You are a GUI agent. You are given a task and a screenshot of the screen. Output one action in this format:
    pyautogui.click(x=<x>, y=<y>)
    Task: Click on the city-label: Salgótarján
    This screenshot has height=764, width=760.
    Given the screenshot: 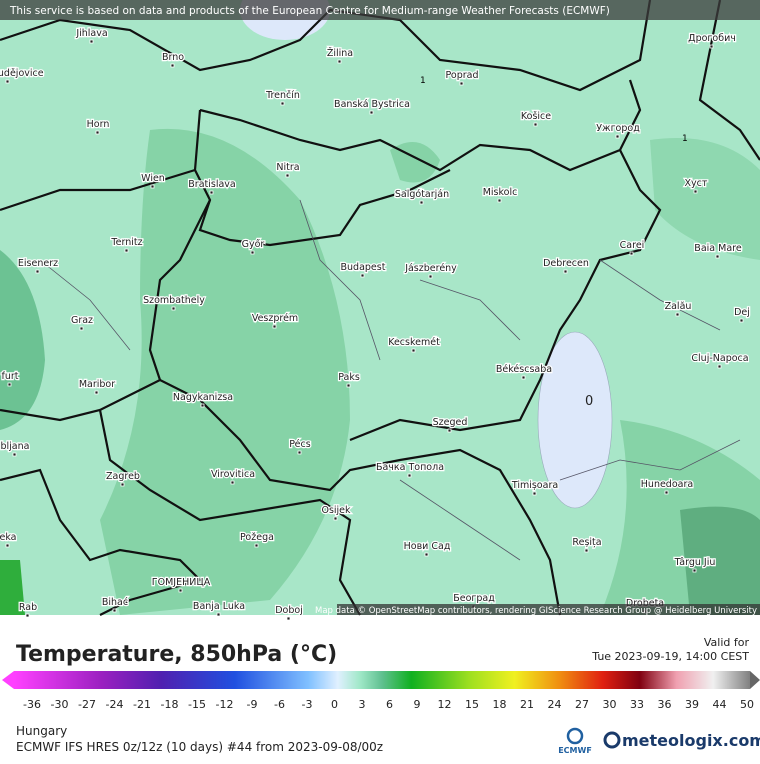 What is the action you would take?
    pyautogui.click(x=422, y=194)
    